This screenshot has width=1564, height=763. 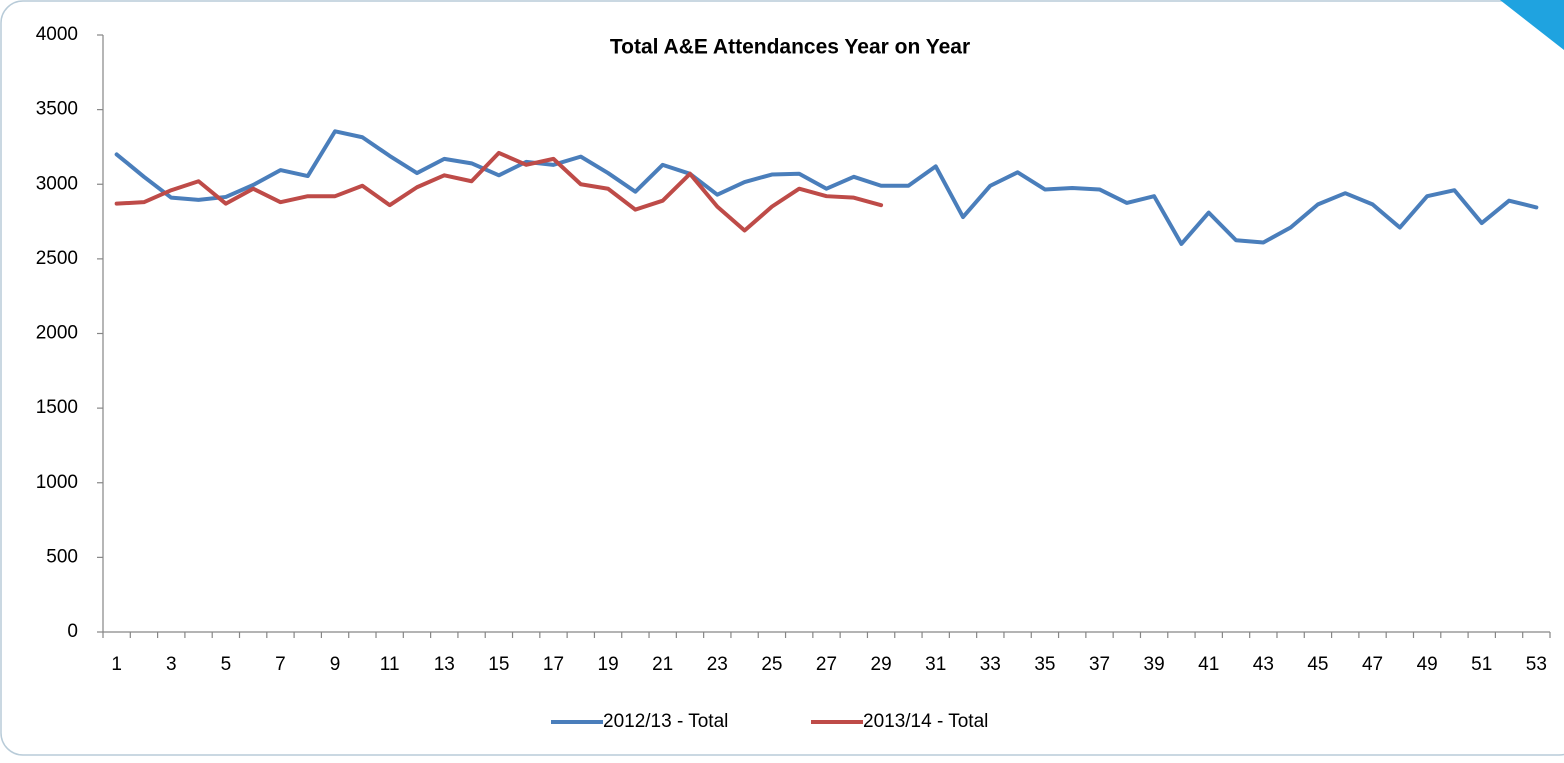 I want to click on x-tick-label: 31, so click(x=935, y=664).